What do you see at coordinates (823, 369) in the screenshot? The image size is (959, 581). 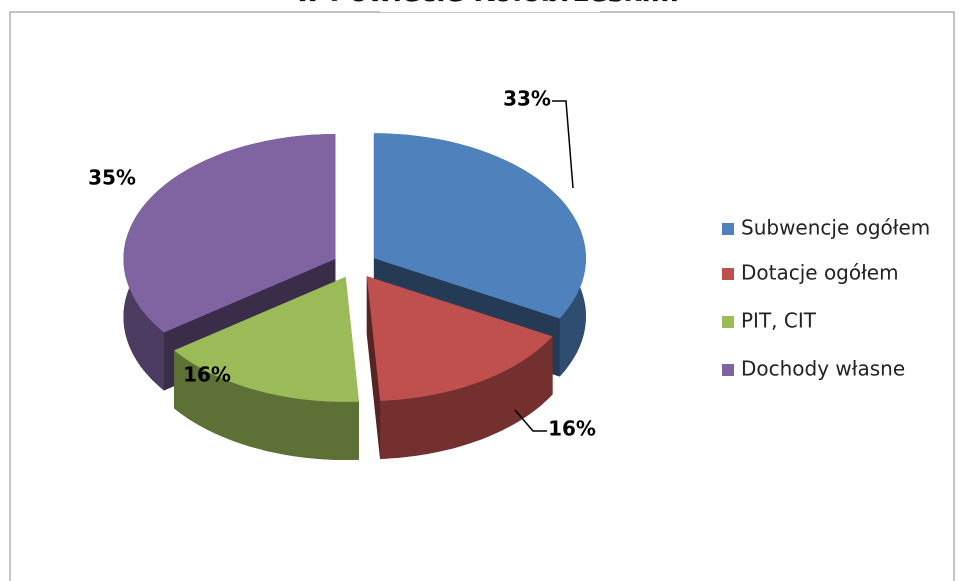 I see `legend-label: Dochody własne` at bounding box center [823, 369].